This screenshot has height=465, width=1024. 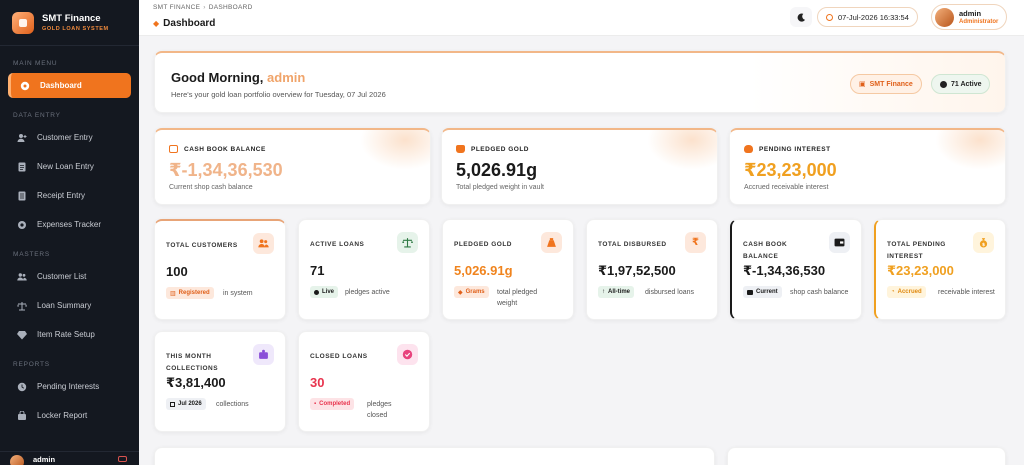 I want to click on sidebar-item-customer-list: Customer List, so click(x=69, y=276).